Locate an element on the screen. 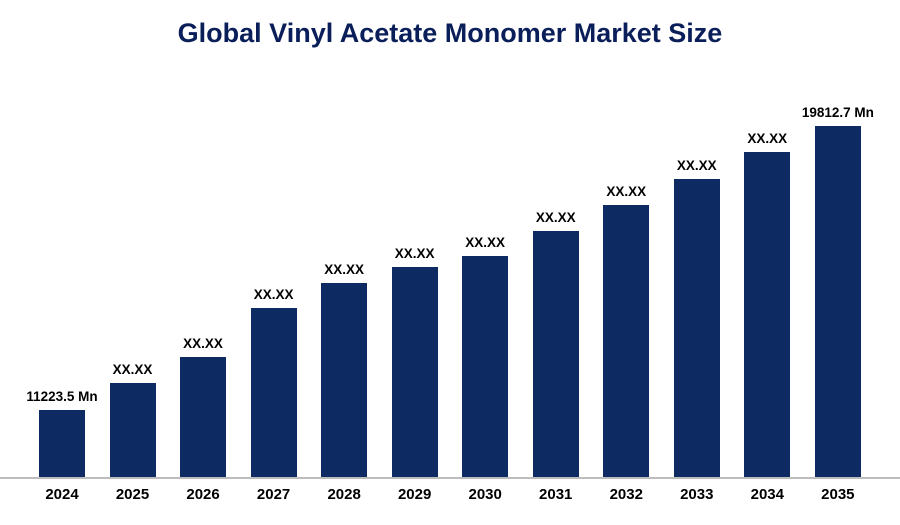 The image size is (900, 525). x-axis-line is located at coordinates (450, 478).